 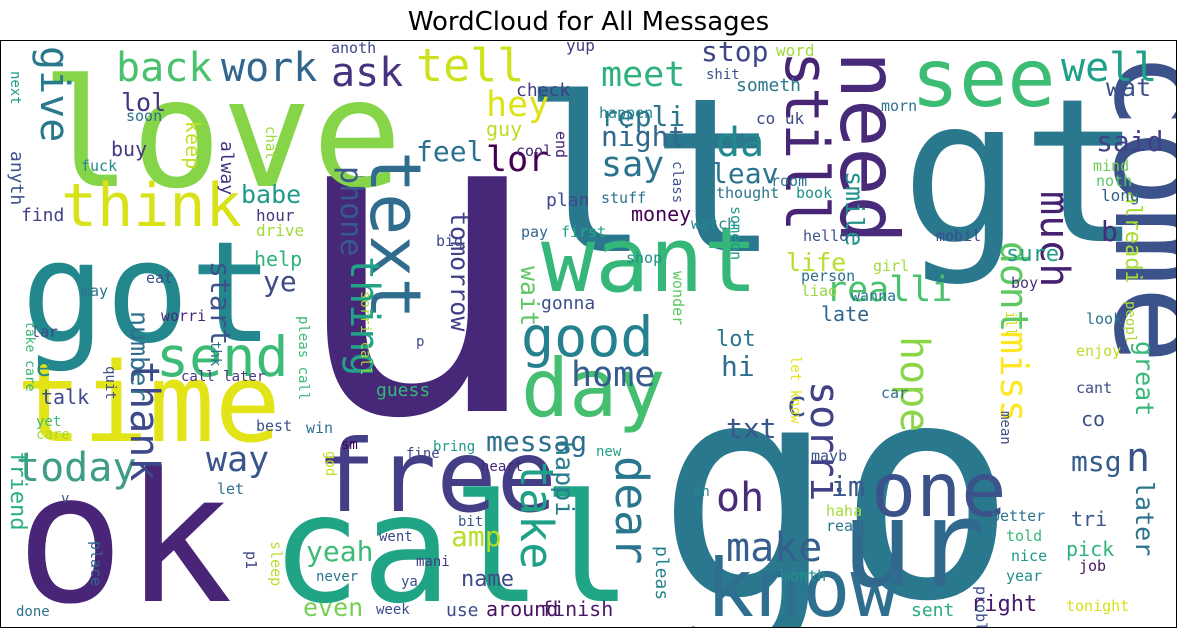 I want to click on word-thk: thk, so click(x=215, y=354).